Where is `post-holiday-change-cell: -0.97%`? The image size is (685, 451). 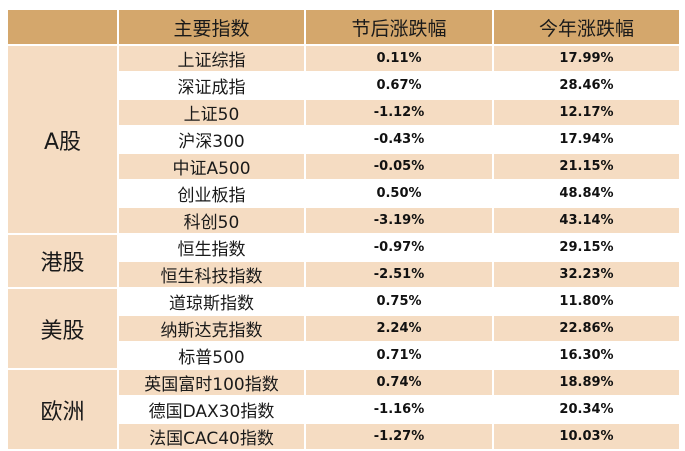 post-holiday-change-cell: -0.97% is located at coordinates (399, 247).